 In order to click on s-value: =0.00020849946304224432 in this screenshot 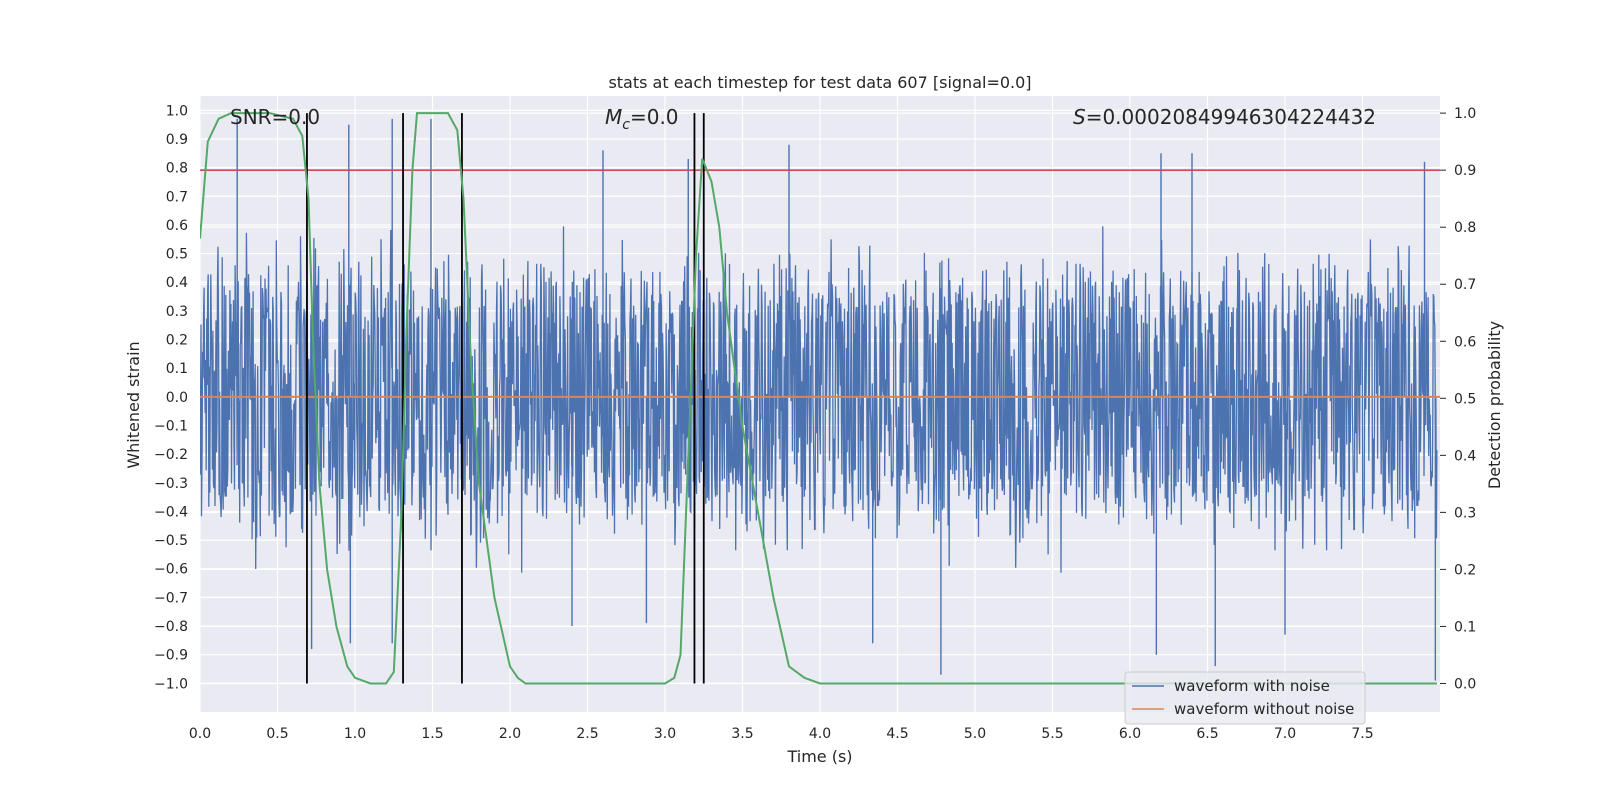, I will do `click(1231, 117)`.